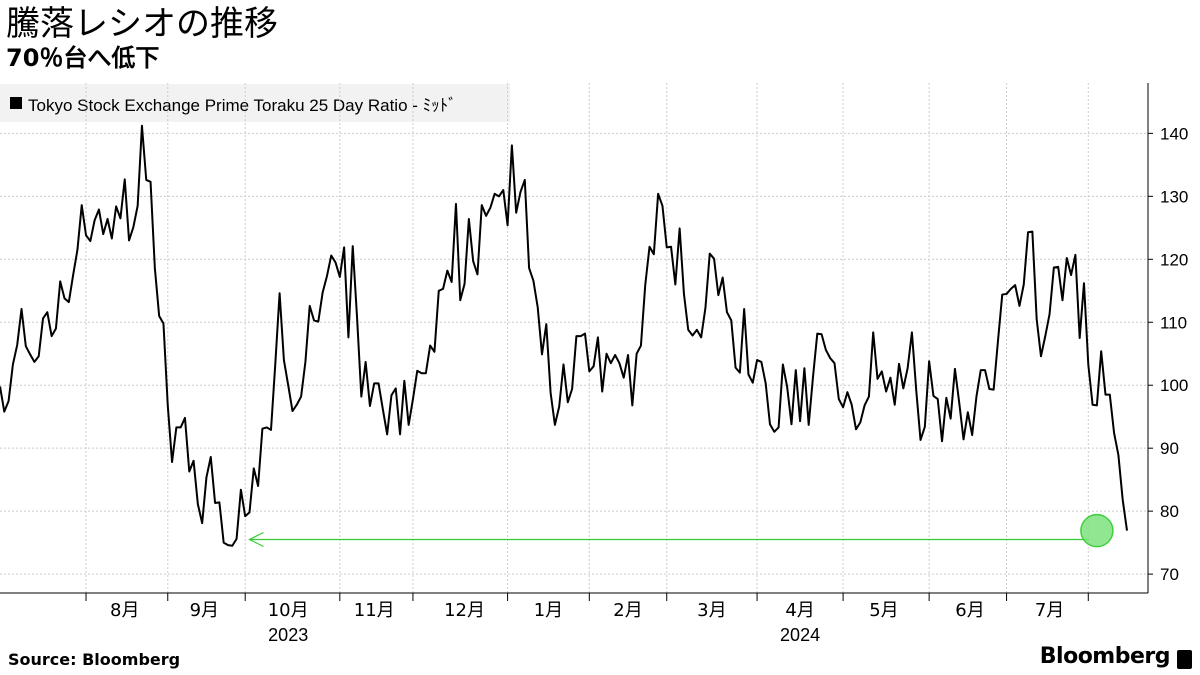 This screenshot has width=1200, height=675. I want to click on y-tick-label: 130, so click(1174, 196).